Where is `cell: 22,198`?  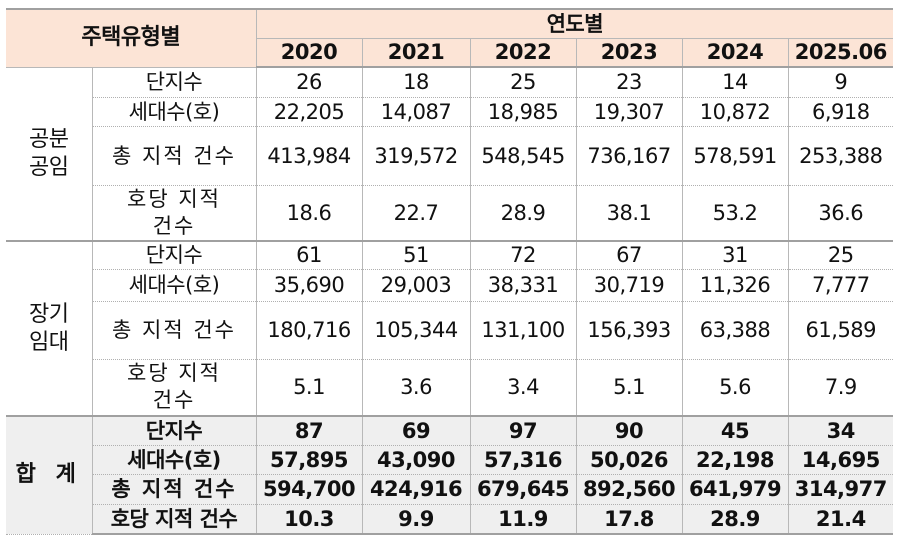
cell: 22,198 is located at coordinates (735, 459).